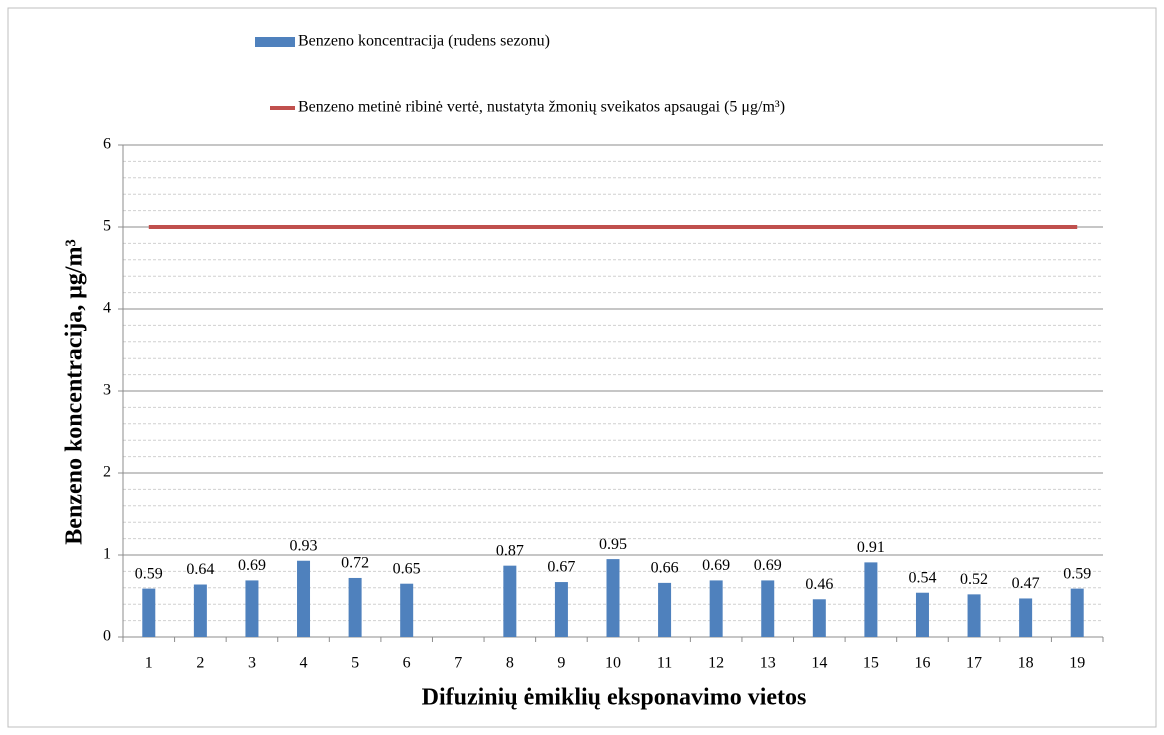 Image resolution: width=1164 pixels, height=735 pixels. What do you see at coordinates (1077, 663) in the screenshot?
I see `x-tick-label: 19` at bounding box center [1077, 663].